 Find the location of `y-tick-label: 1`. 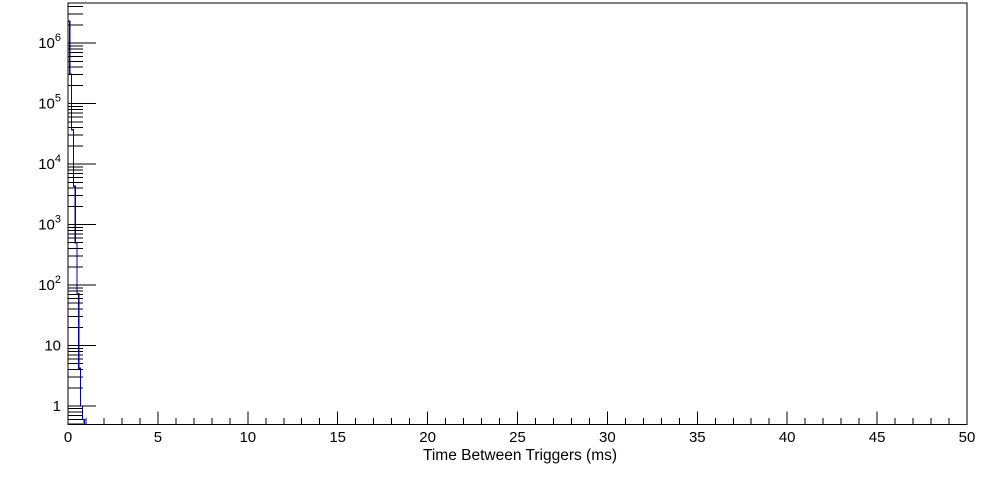

y-tick-label: 1 is located at coordinates (57, 406).